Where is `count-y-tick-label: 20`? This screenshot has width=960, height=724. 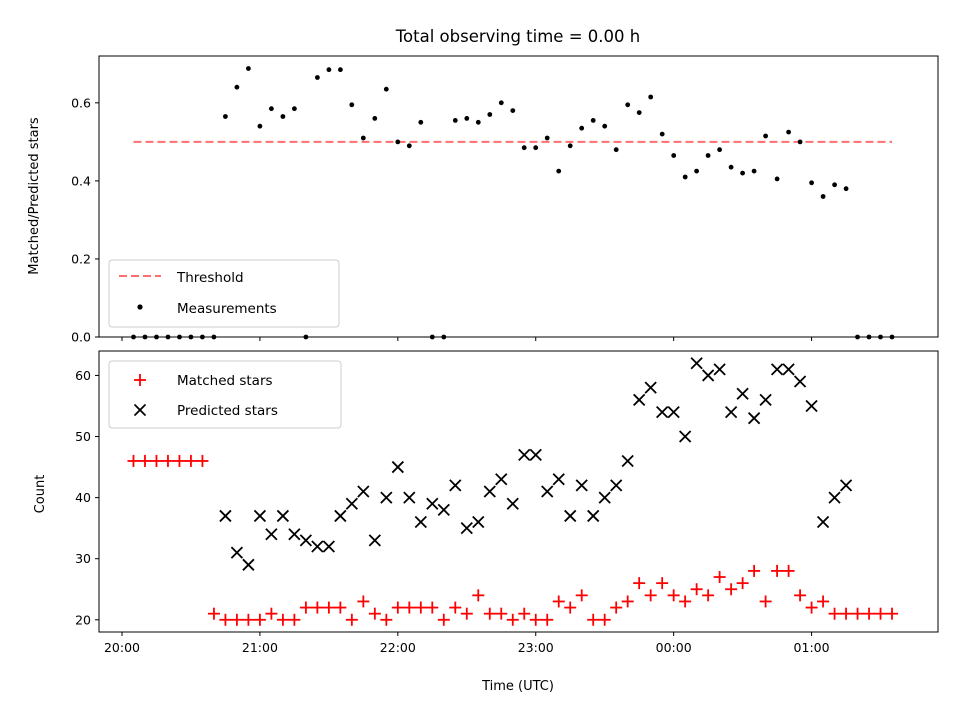 count-y-tick-label: 20 is located at coordinates (83, 619).